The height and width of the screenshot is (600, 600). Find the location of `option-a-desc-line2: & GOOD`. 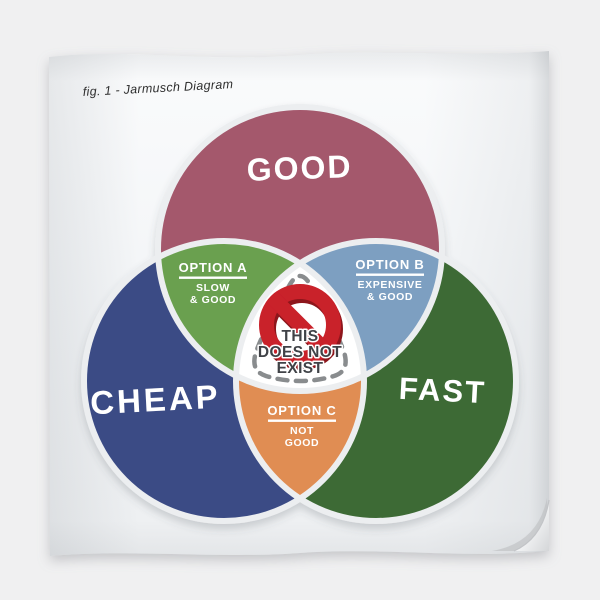

option-a-desc-line2: & GOOD is located at coordinates (213, 300).